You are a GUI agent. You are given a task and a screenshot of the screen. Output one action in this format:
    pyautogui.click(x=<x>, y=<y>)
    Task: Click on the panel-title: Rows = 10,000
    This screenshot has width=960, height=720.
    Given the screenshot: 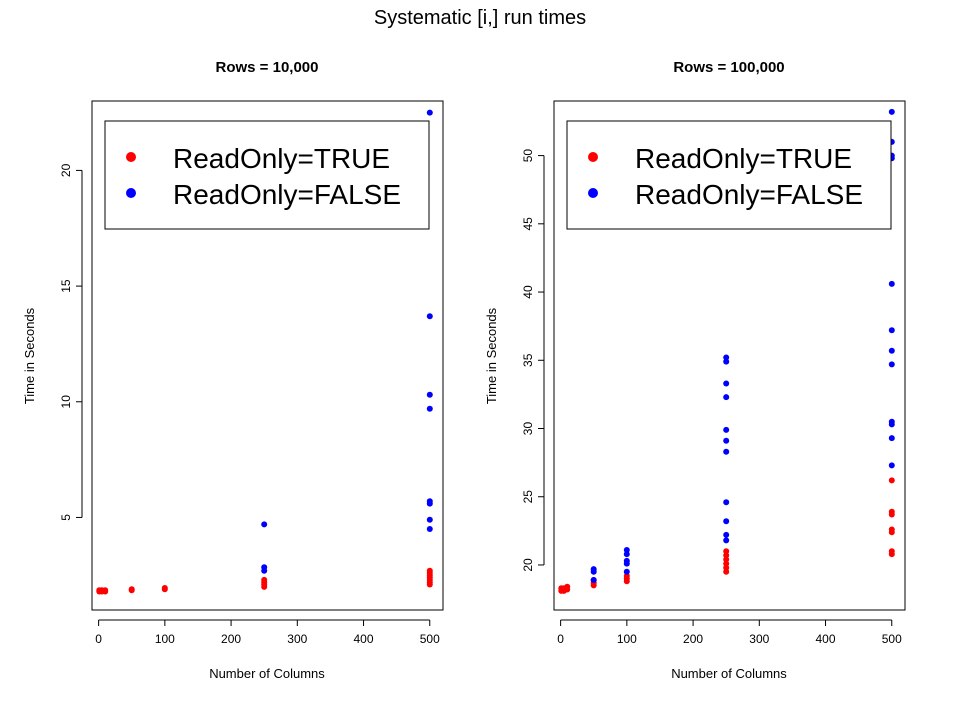 What is the action you would take?
    pyautogui.click(x=267, y=67)
    